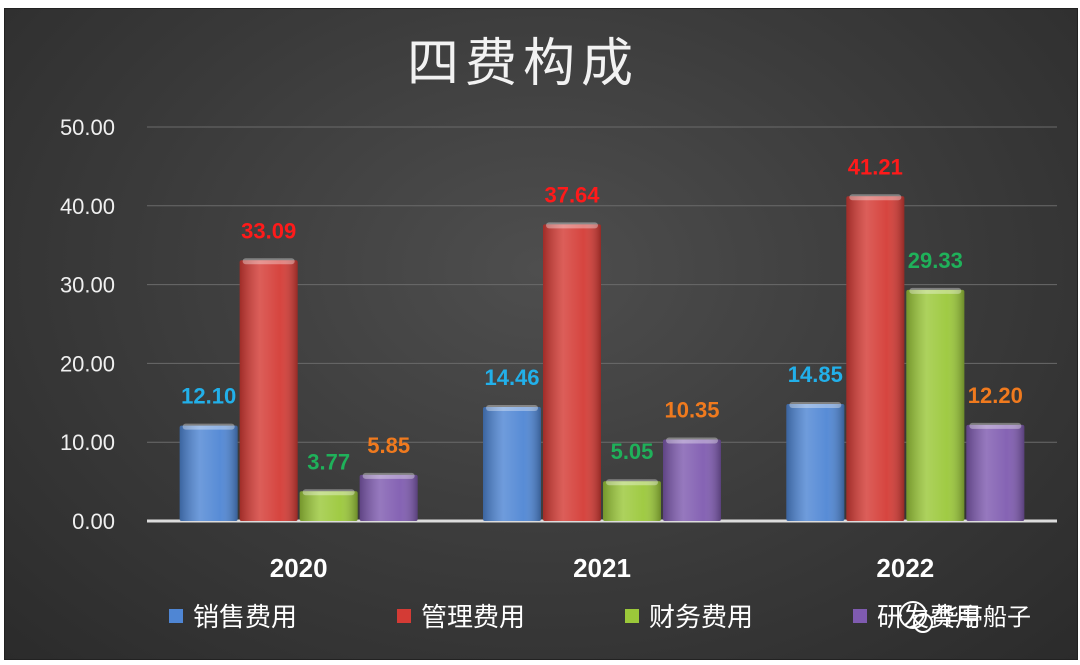 The image size is (1080, 665). Describe the element at coordinates (815, 374) in the screenshot. I see `data-label: 14.85` at that location.